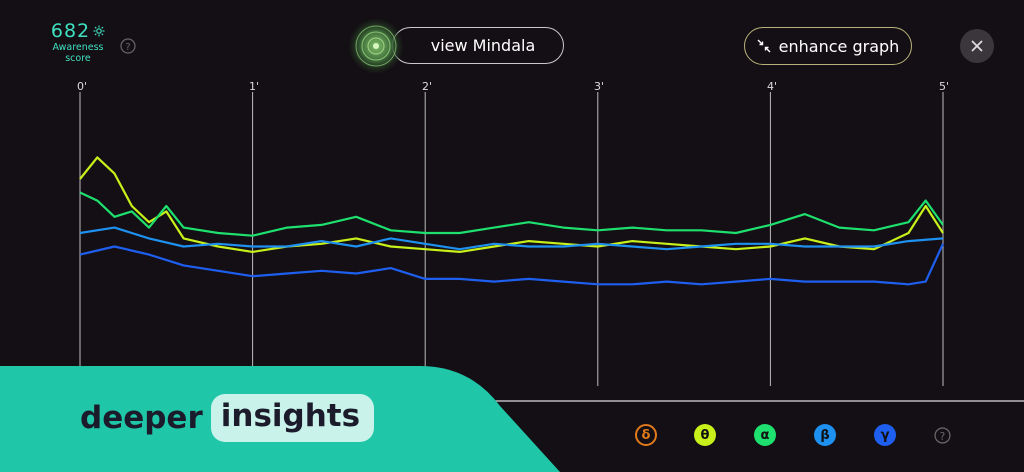 This screenshot has height=472, width=1024. I want to click on close-icon, so click(977, 46).